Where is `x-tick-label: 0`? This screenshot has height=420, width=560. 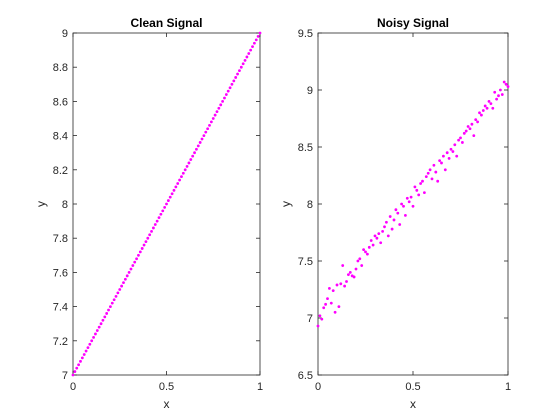 x-tick-label: 0 is located at coordinates (73, 387).